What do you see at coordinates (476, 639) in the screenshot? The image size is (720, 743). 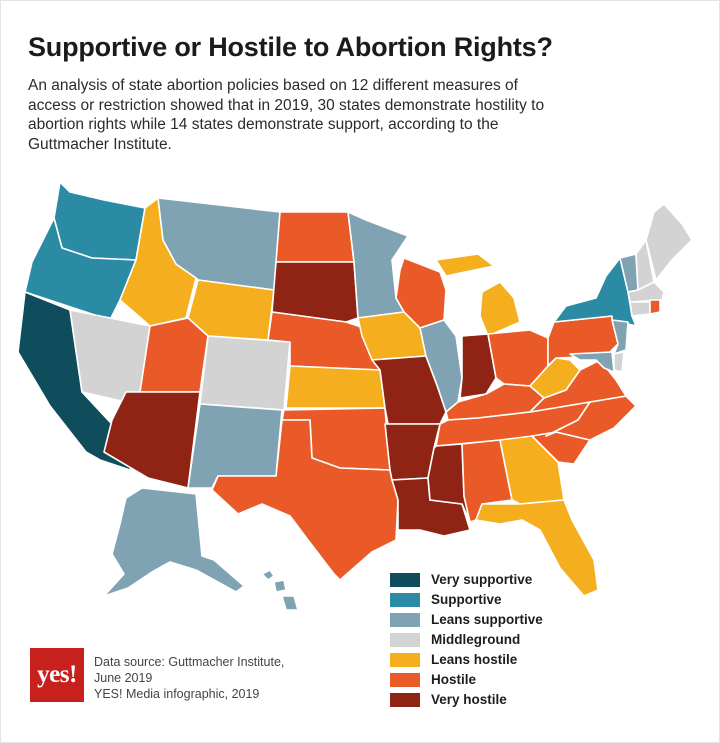 I see `legend-label: Middleground` at bounding box center [476, 639].